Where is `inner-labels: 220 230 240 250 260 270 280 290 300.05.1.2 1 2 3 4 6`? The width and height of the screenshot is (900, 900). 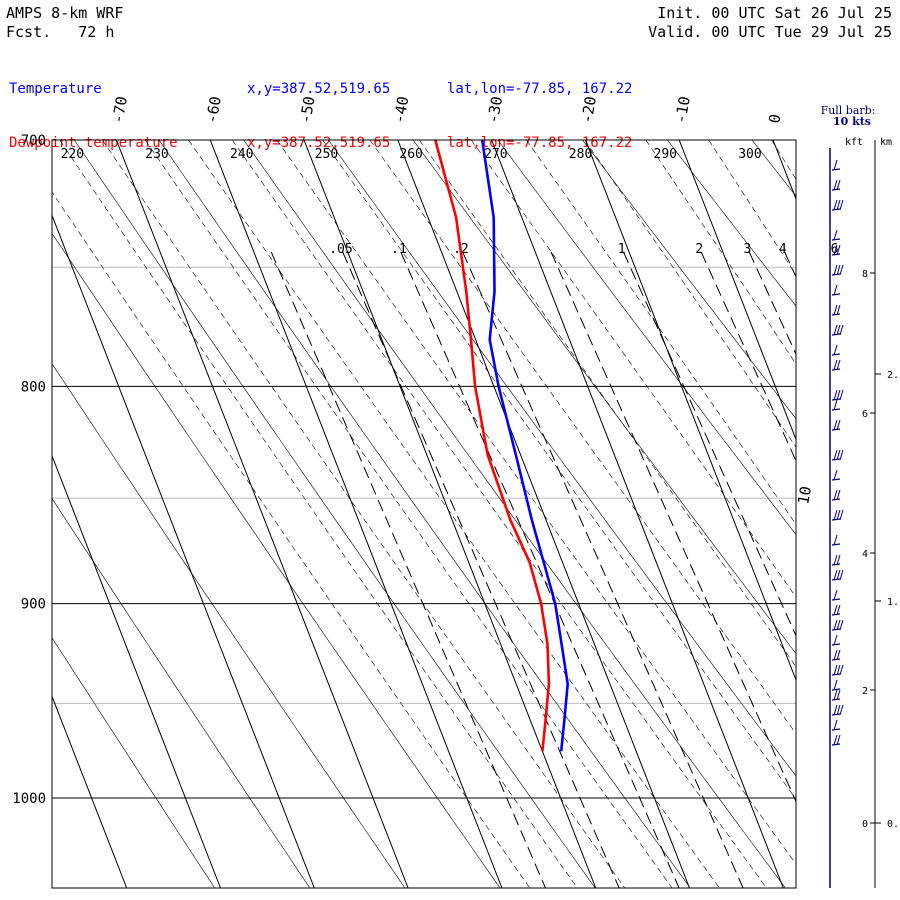
inner-labels: 220 230 240 250 260 270 280 290 300.05.1.2 1 2 3 4 6 is located at coordinates (450, 202).